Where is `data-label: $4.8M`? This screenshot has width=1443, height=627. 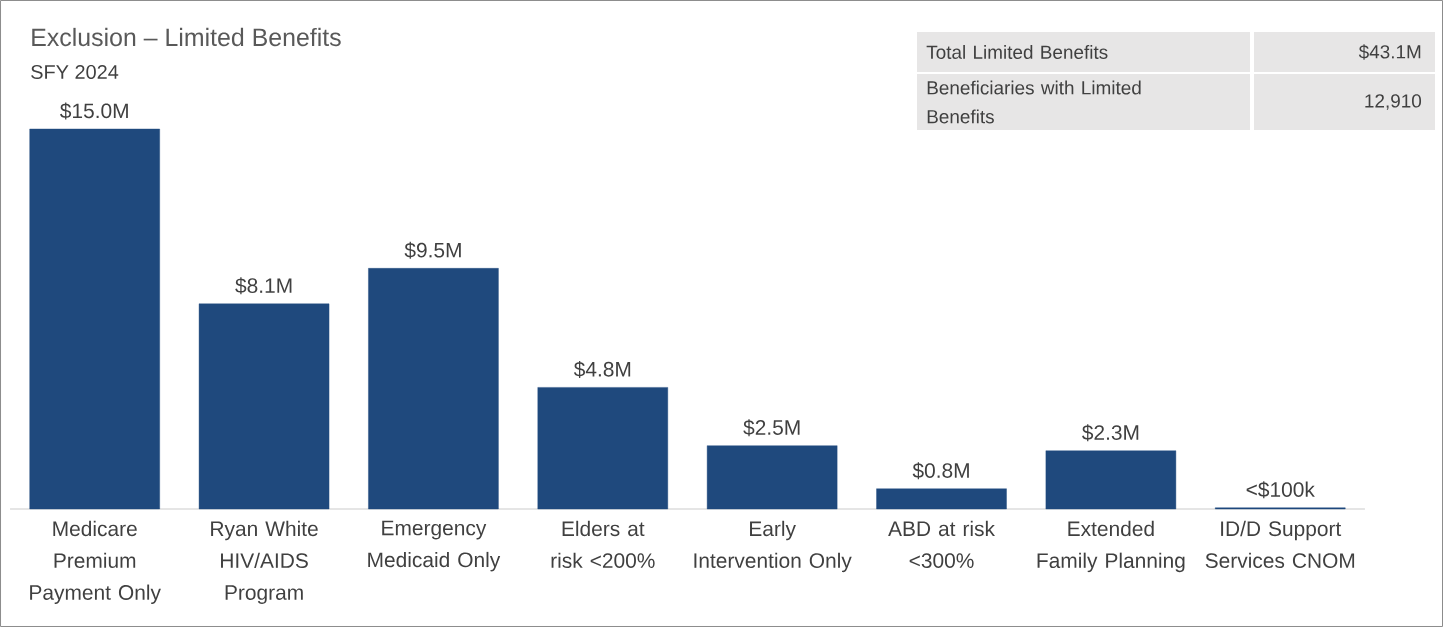
data-label: $4.8M is located at coordinates (602, 369).